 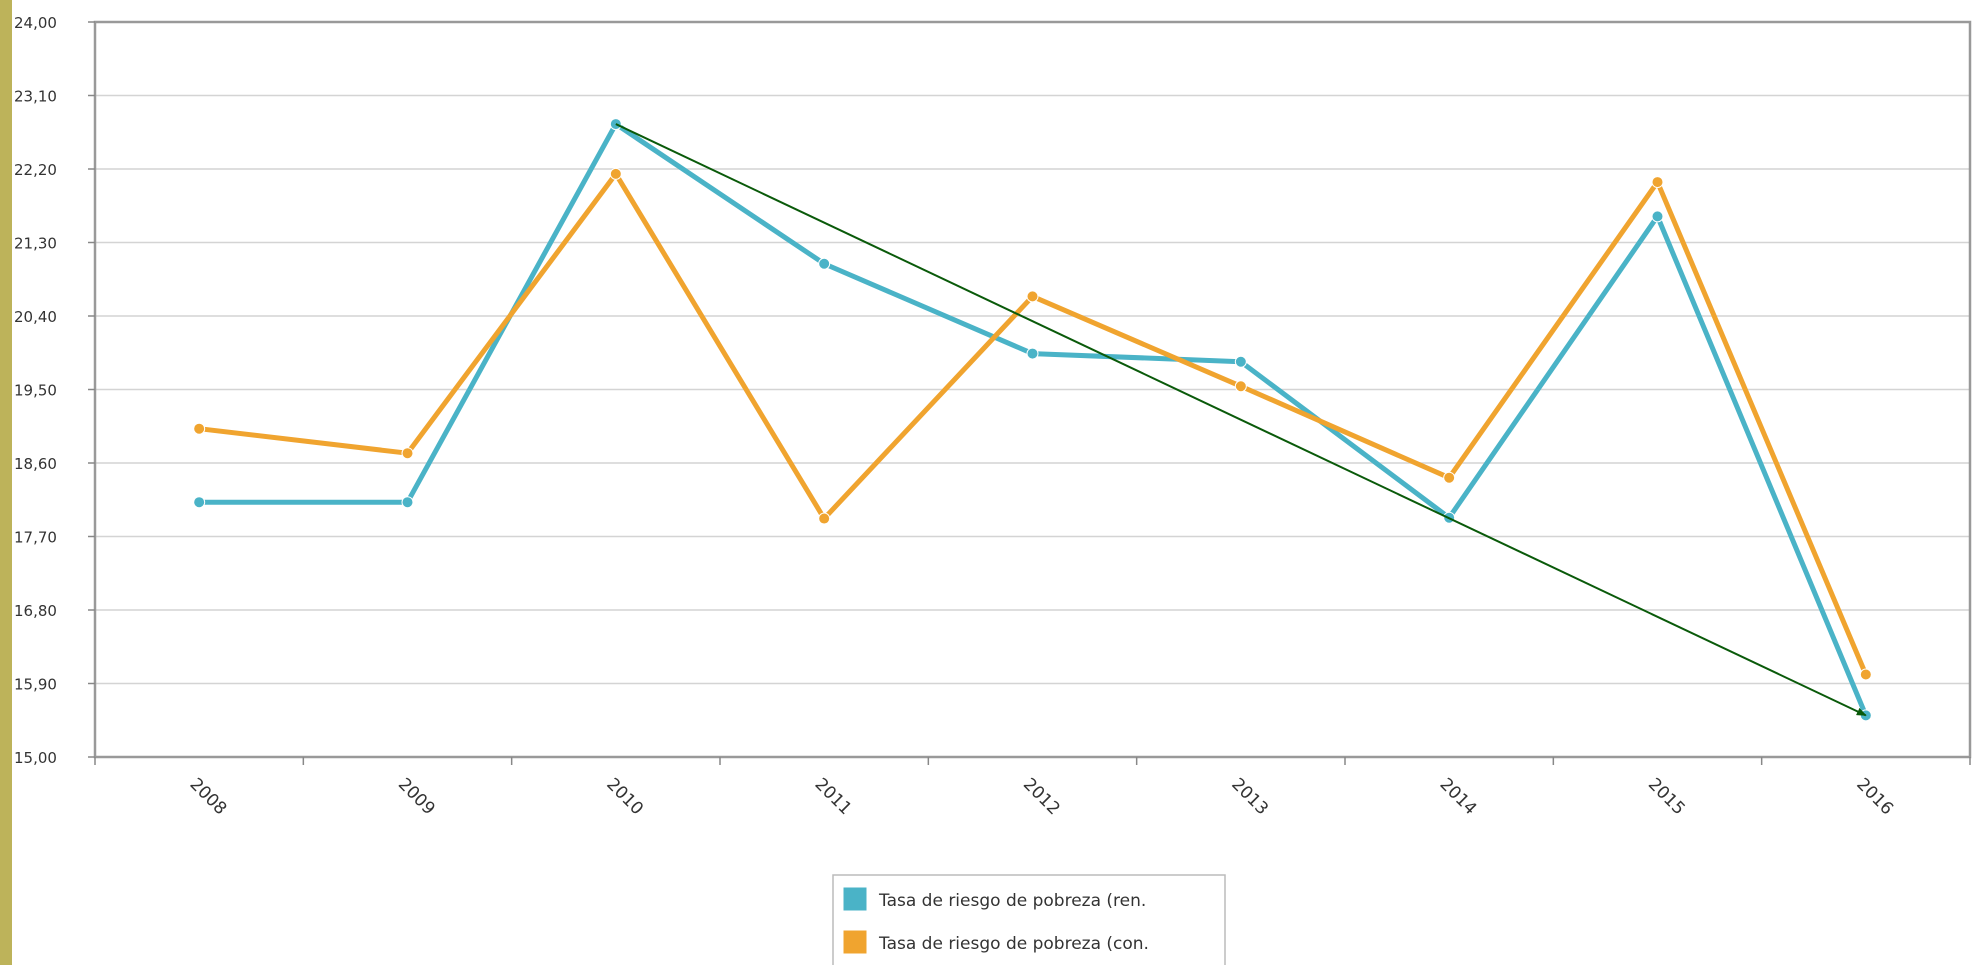 I want to click on y-tick-label: 17,70, so click(x=35, y=538).